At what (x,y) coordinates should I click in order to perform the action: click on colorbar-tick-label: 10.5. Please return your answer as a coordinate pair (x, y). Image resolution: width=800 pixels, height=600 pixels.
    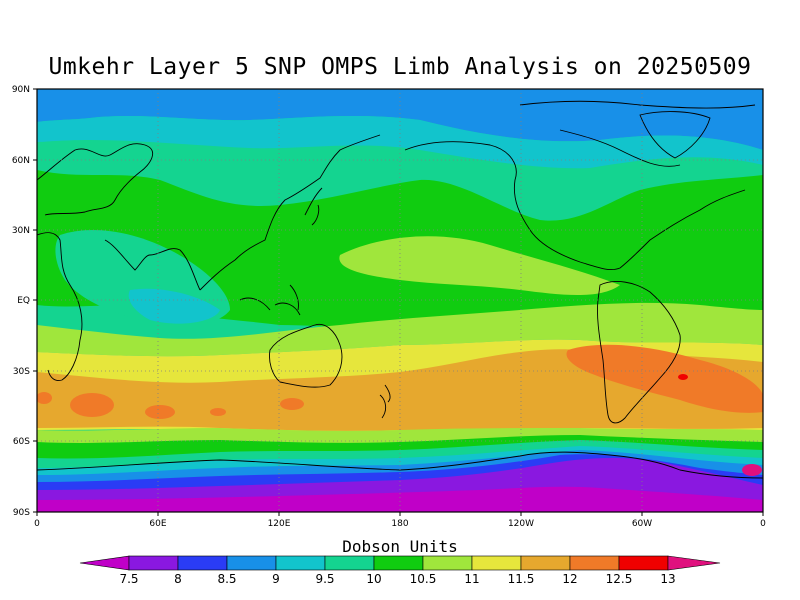
    Looking at the image, I should click on (423, 579).